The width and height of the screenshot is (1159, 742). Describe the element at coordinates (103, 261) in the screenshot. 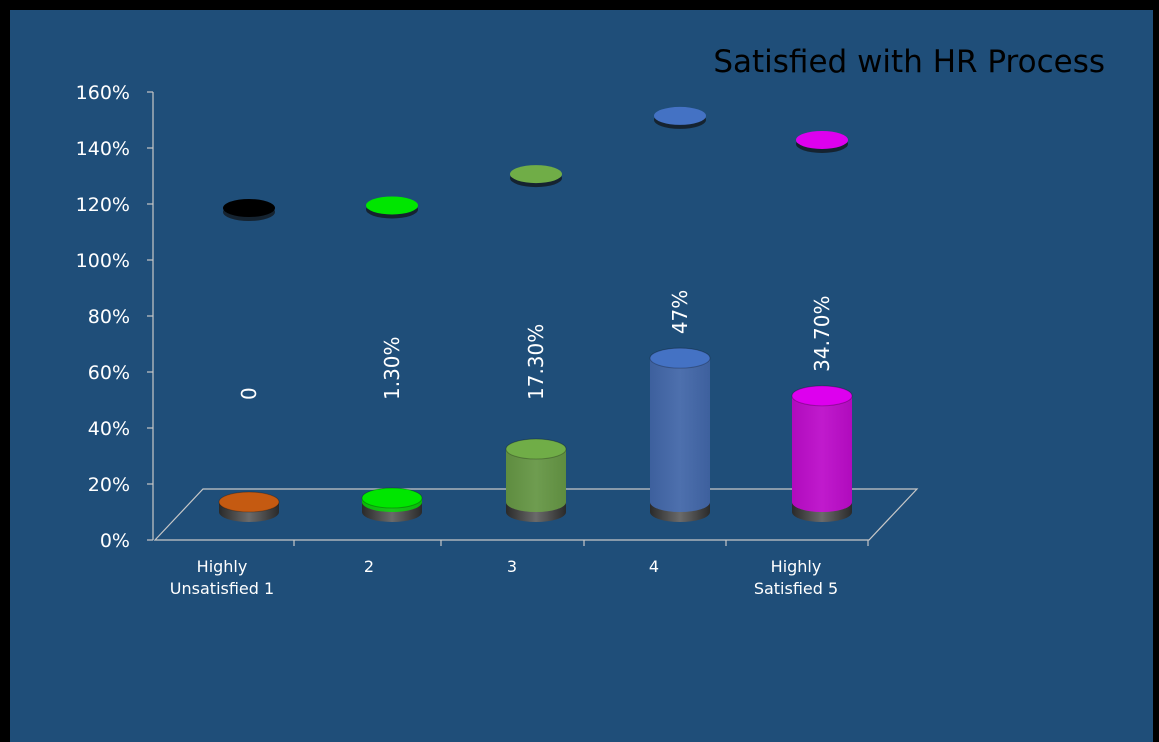

I see `y-tick-label: 100%` at that location.